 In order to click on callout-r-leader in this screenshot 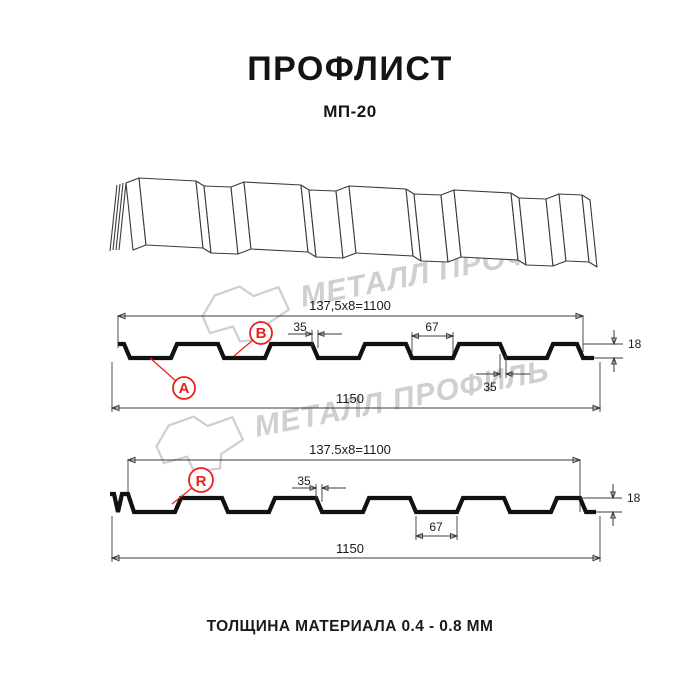, I will do `click(182, 496)`.